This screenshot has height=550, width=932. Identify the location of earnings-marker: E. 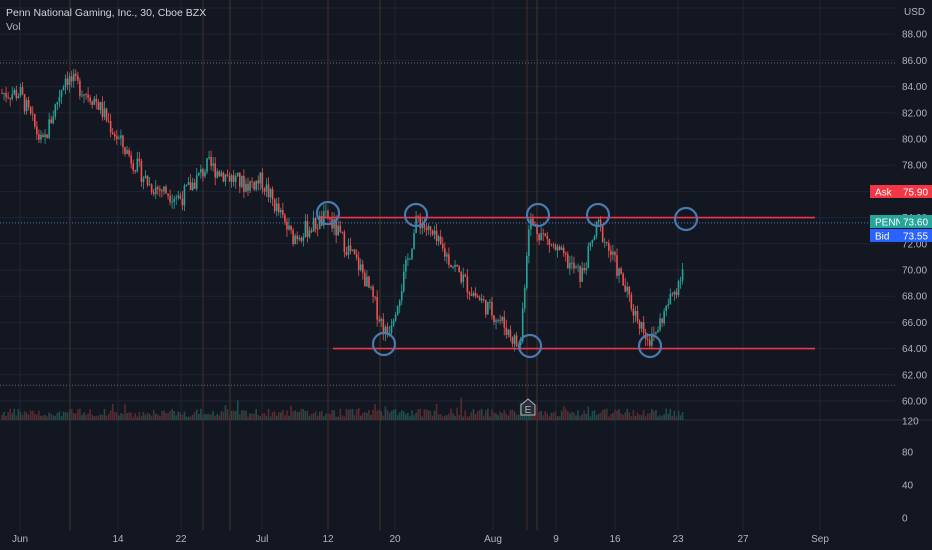
(528, 407).